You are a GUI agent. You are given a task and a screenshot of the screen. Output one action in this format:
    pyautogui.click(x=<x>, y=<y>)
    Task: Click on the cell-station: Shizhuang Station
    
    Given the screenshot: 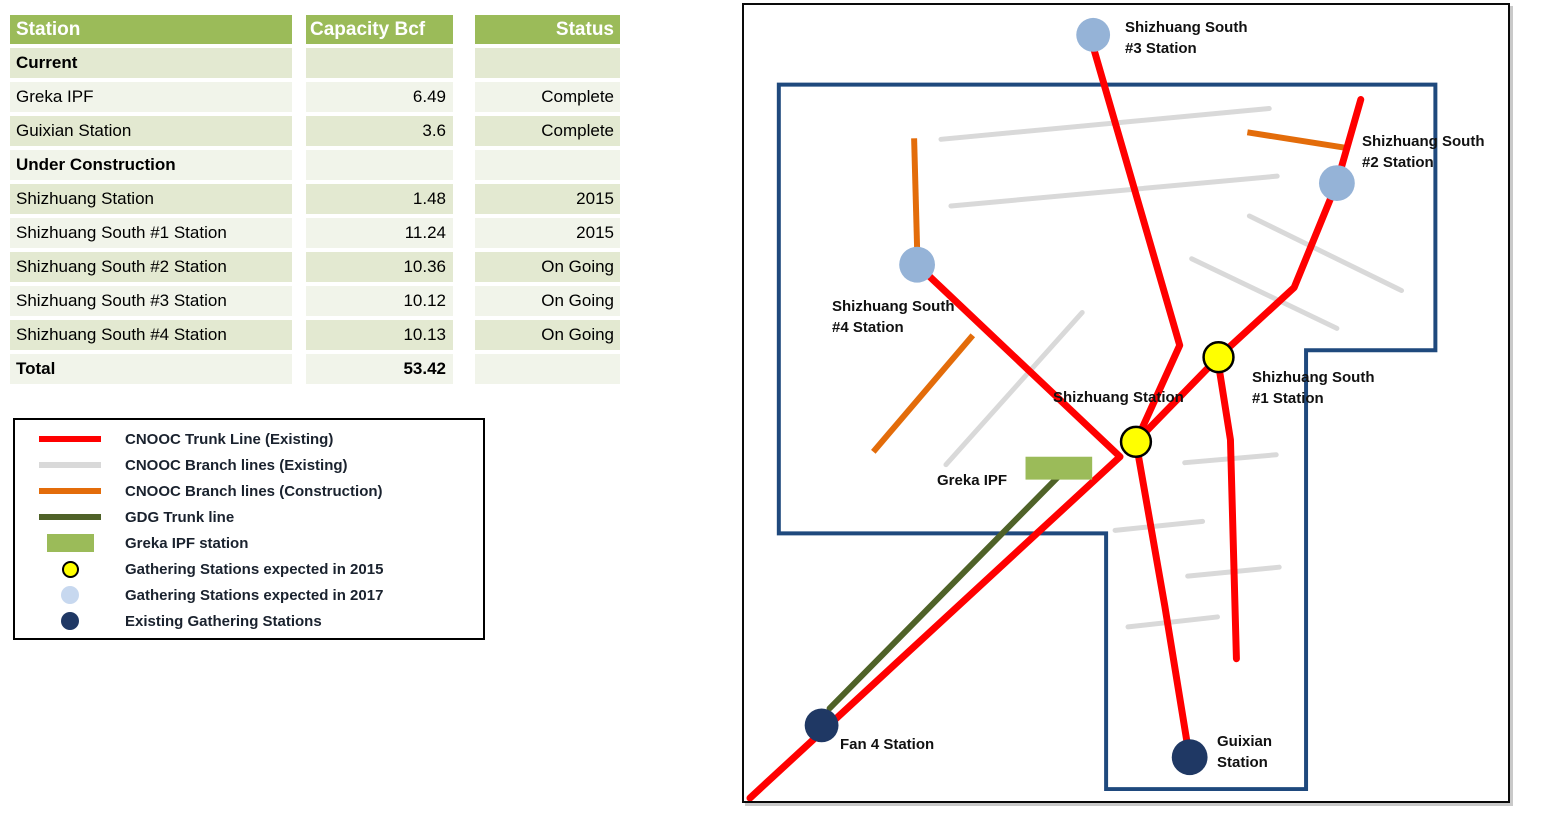 What is the action you would take?
    pyautogui.click(x=151, y=199)
    